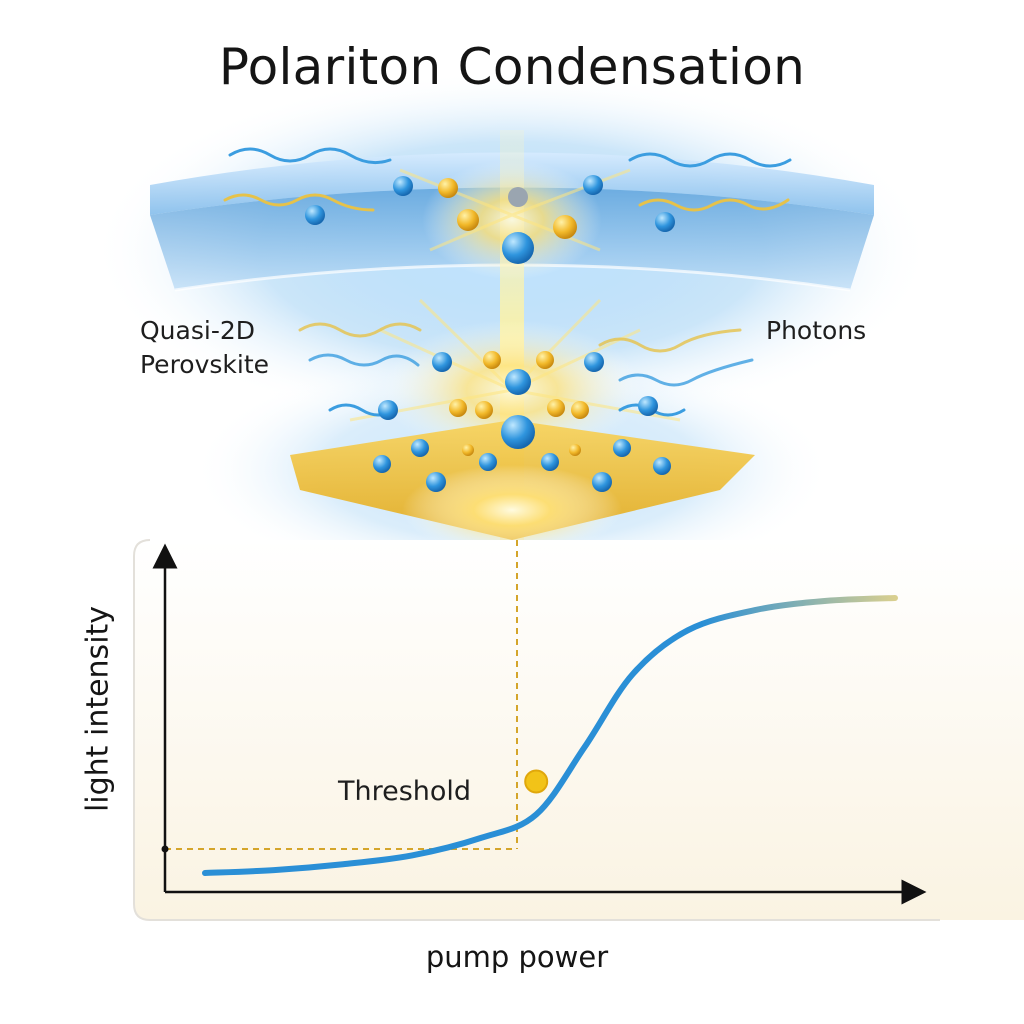  What do you see at coordinates (816, 330) in the screenshot?
I see `photons-label: Photons` at bounding box center [816, 330].